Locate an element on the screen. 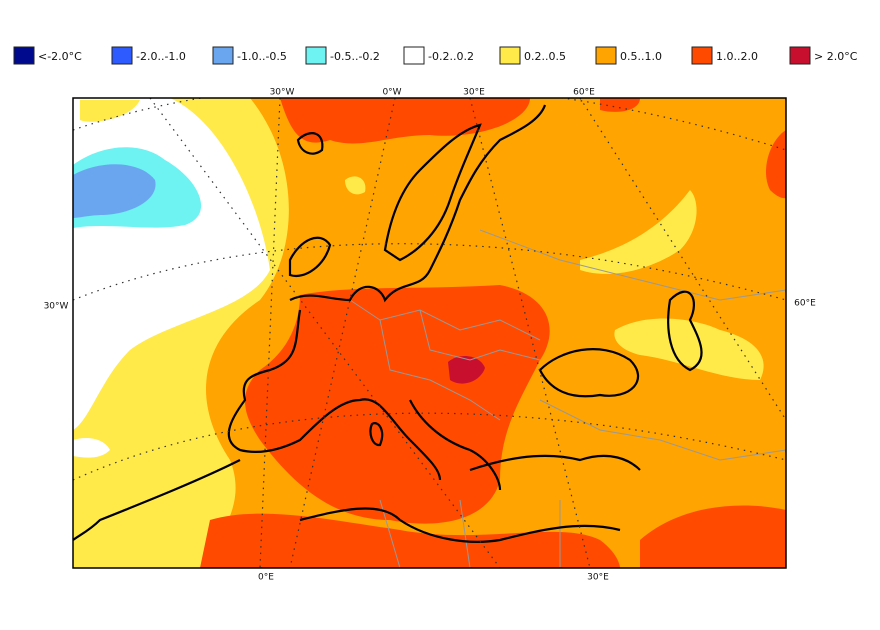 The image size is (880, 630). longitude-label: 30°W is located at coordinates (282, 93).